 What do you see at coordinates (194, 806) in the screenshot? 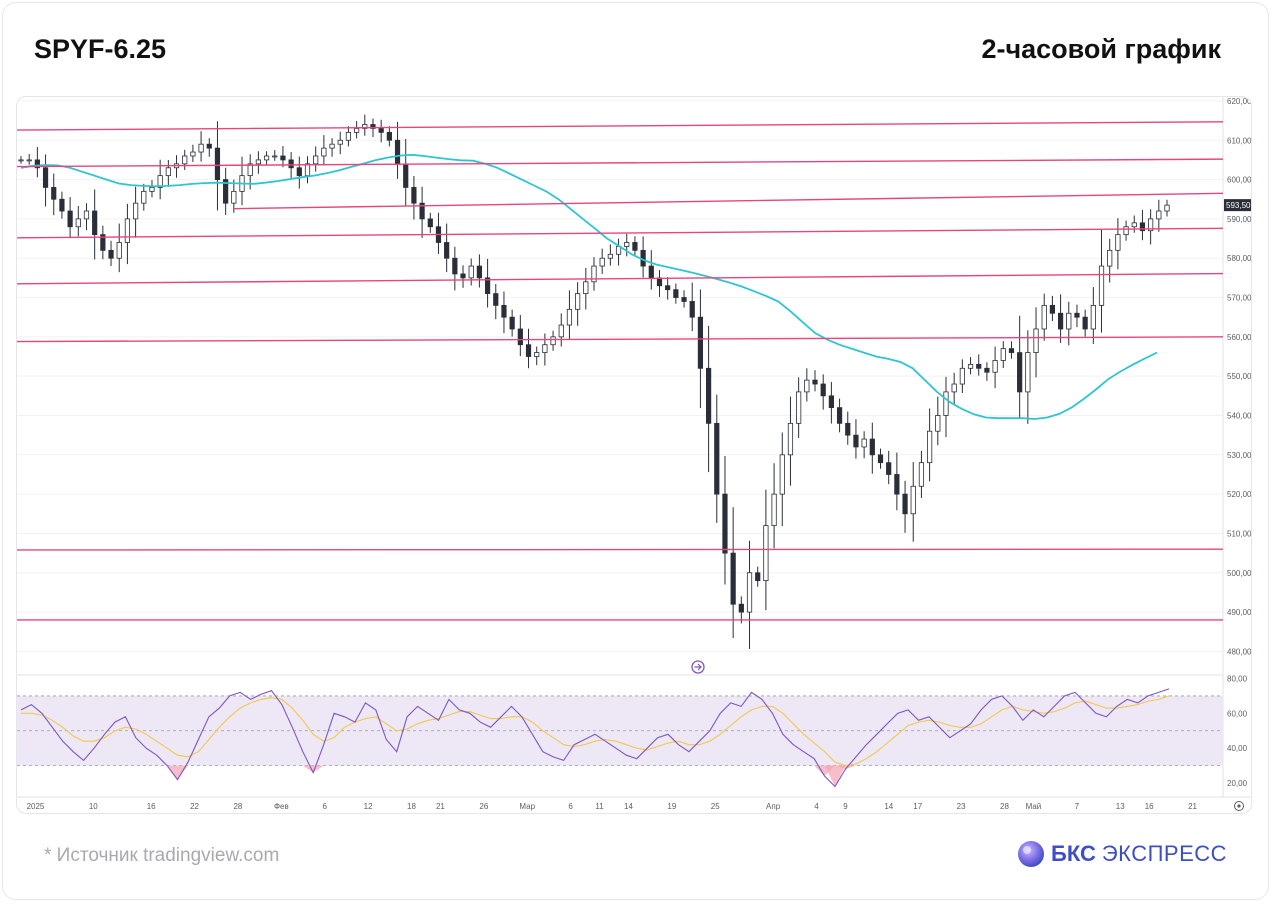
I see `time-tick-label: 22` at bounding box center [194, 806].